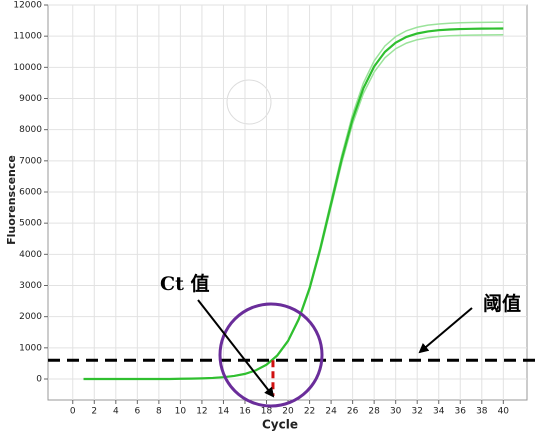  Describe the element at coordinates (331, 412) in the screenshot. I see `x-tick-label: 24` at that location.